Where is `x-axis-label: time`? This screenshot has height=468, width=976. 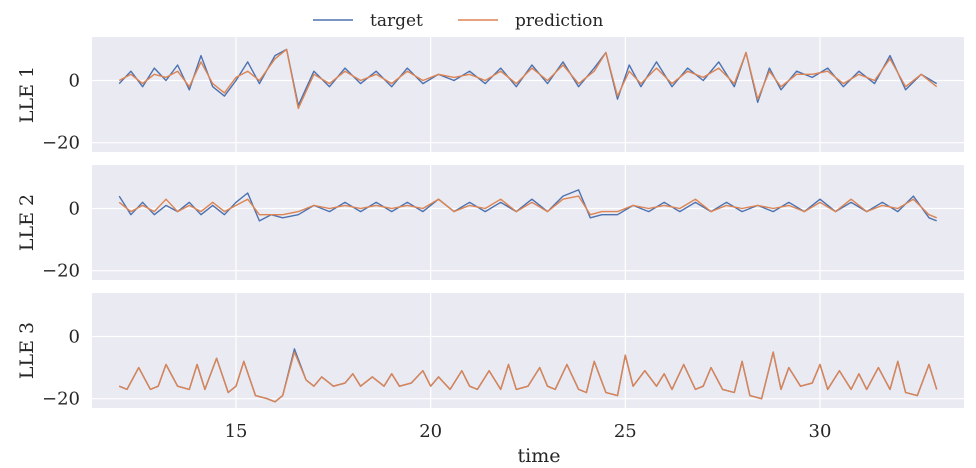 x-axis-label: time is located at coordinates (539, 456).